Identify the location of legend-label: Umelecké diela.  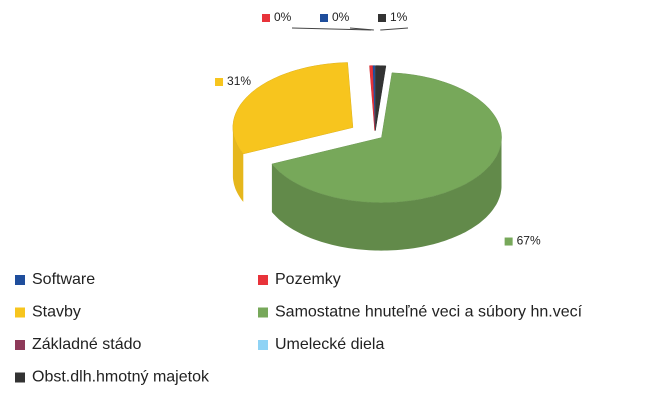
(329, 344).